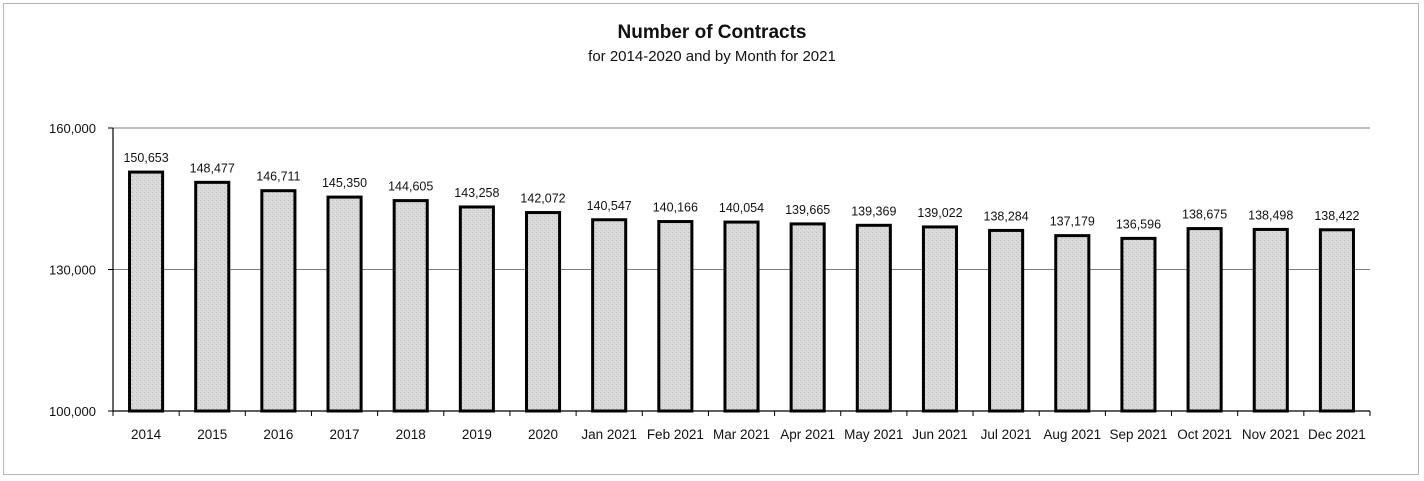  I want to click on x-tick-label: May 2021, so click(873, 434).